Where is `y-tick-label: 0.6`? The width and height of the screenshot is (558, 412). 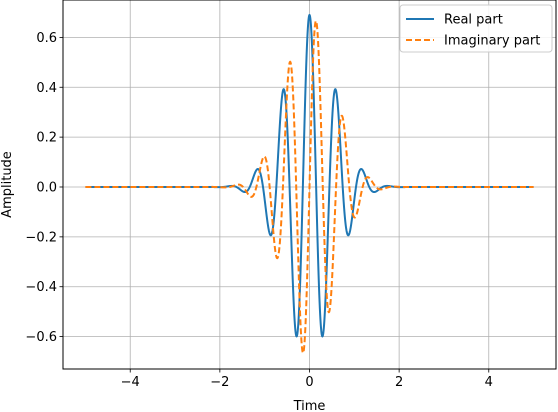
y-tick-label: 0.6 is located at coordinates (46, 38).